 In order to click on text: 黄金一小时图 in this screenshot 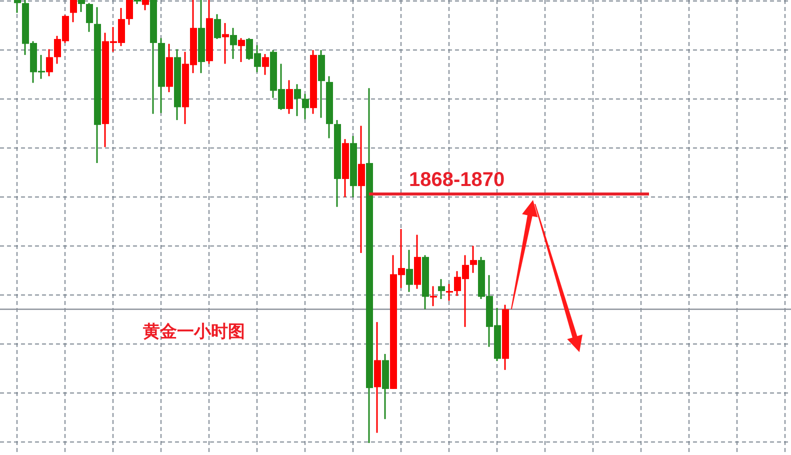, I will do `click(193, 332)`.